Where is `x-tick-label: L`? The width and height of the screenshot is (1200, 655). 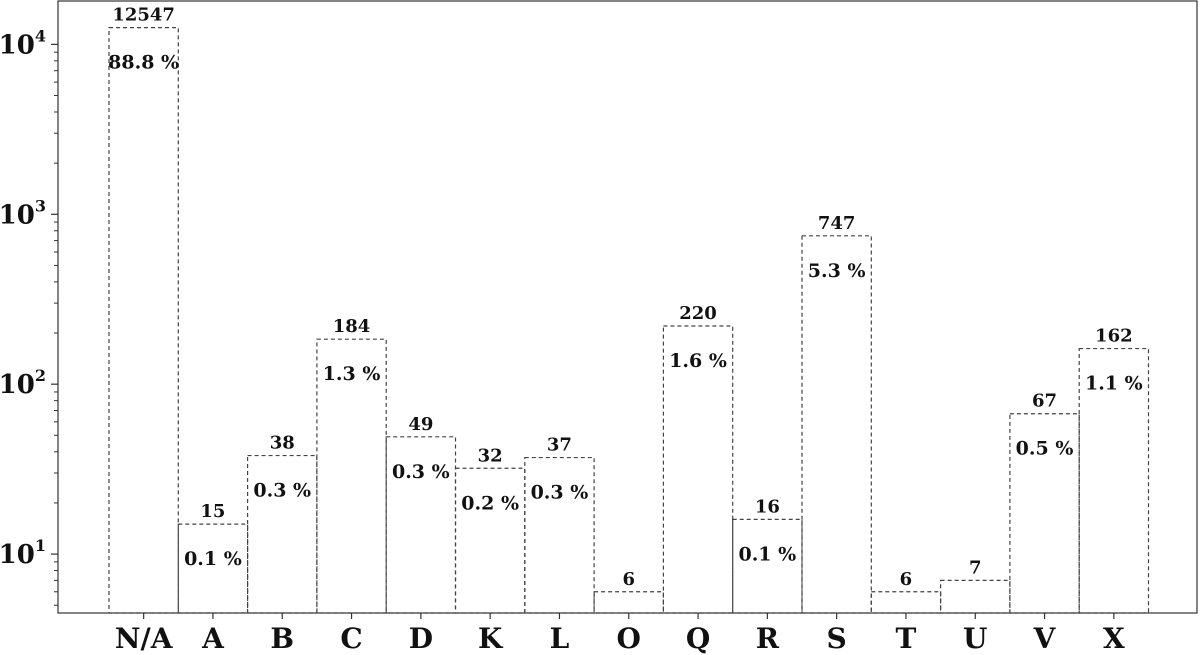 x-tick-label: L is located at coordinates (560, 638).